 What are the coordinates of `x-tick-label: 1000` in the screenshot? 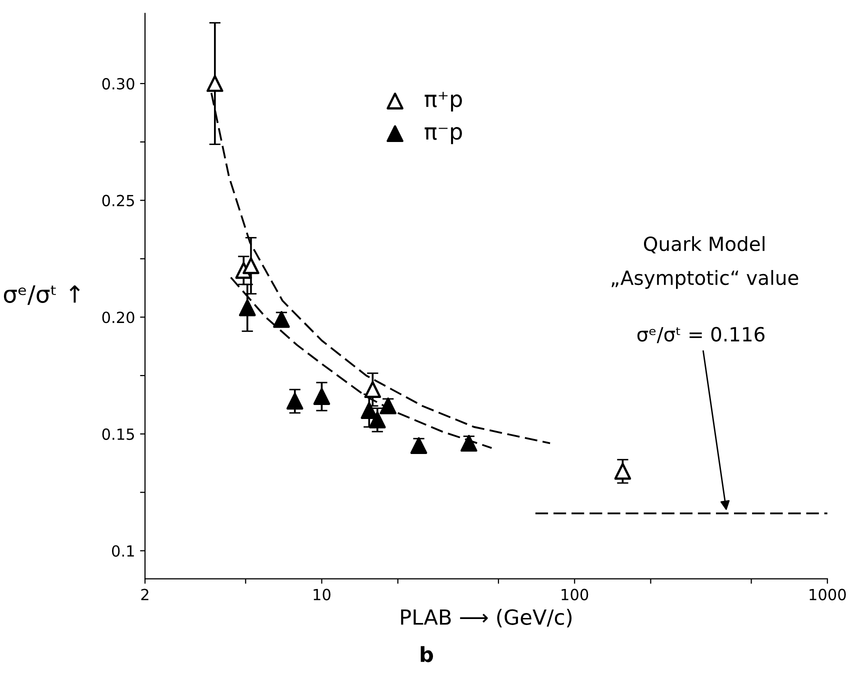 It's located at (828, 594).